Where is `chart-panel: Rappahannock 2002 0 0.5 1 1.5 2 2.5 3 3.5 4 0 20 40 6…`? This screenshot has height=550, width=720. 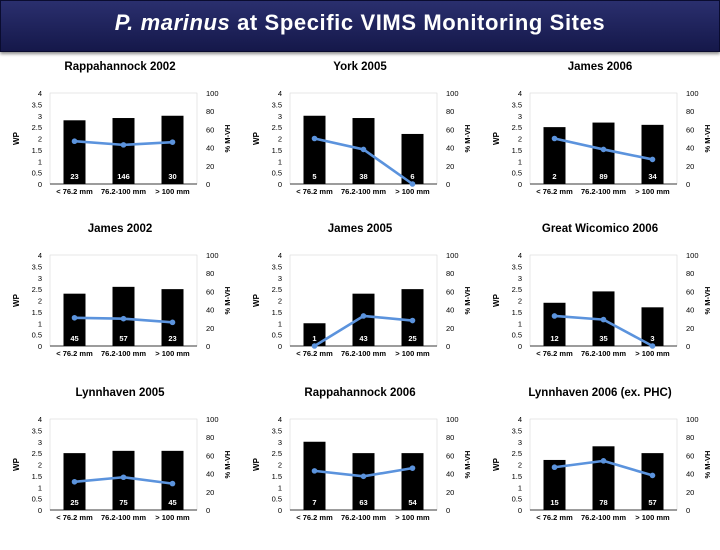 chart-panel: Rappahannock 2002 0 0.5 1 1.5 2 2.5 3 3.5 4 0 20 40 6… is located at coordinates (120, 140).